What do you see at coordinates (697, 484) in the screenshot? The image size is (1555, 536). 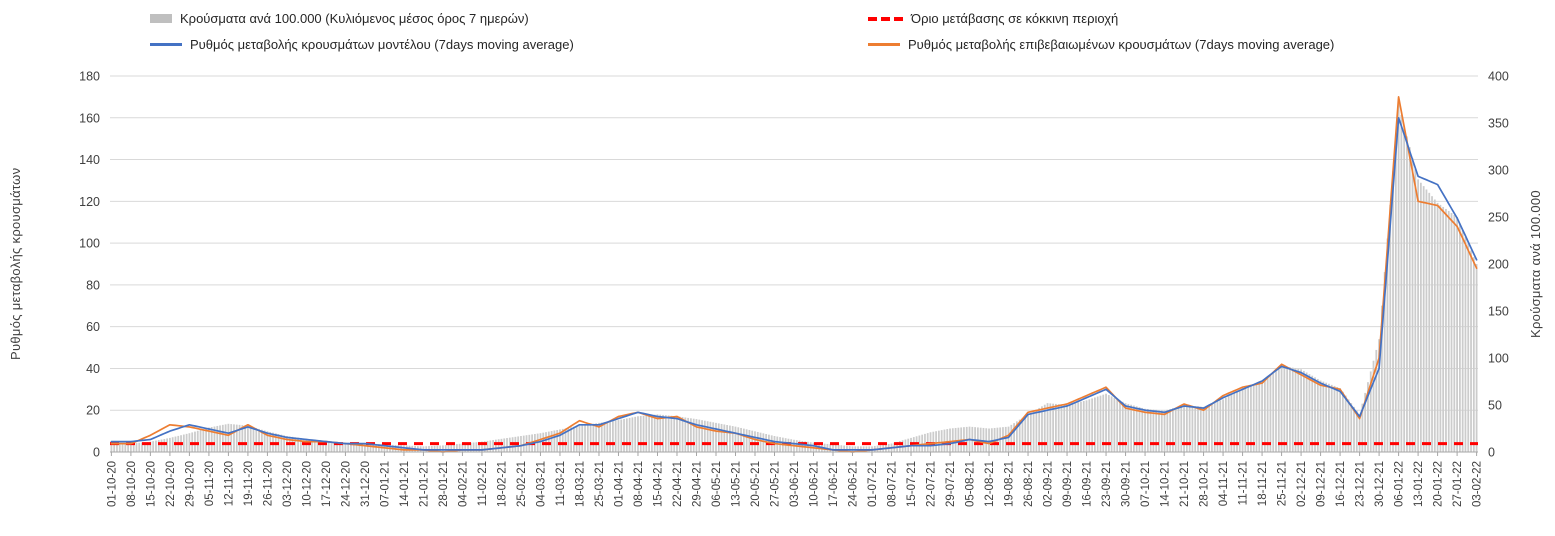 I see `svg-text: 29-04-21` at bounding box center [697, 484].